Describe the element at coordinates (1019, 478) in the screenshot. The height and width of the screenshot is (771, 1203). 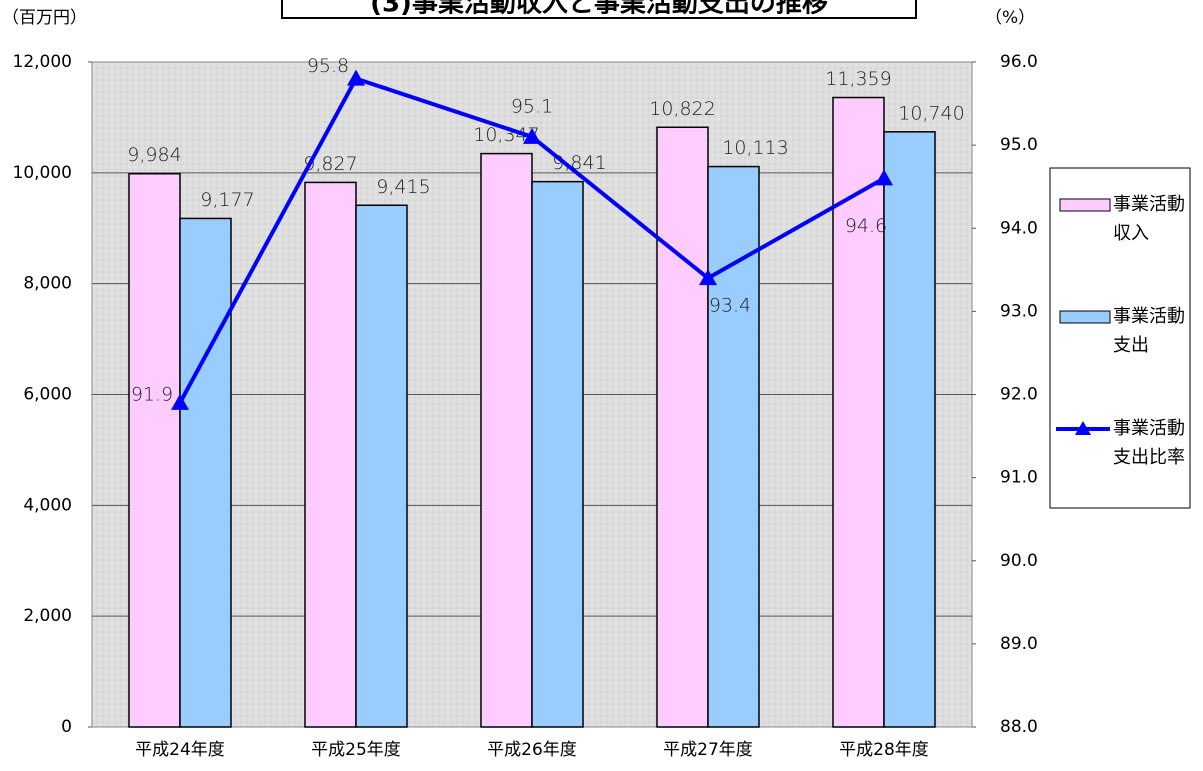
I see `y2-tick-label: 91.0` at that location.